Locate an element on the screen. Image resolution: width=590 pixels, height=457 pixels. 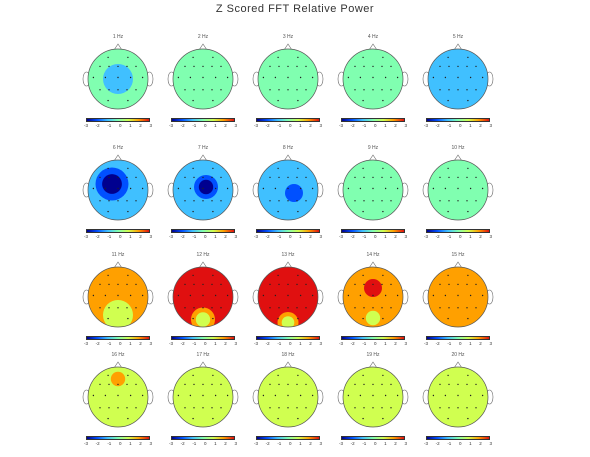
colorbar-tick-label: -1 is located at coordinates (194, 236).